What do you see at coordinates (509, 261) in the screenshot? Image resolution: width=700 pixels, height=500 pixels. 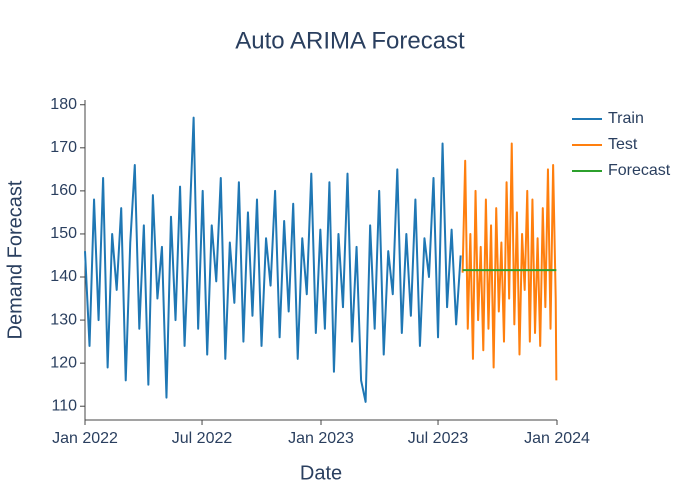 I see `series-line` at bounding box center [509, 261].